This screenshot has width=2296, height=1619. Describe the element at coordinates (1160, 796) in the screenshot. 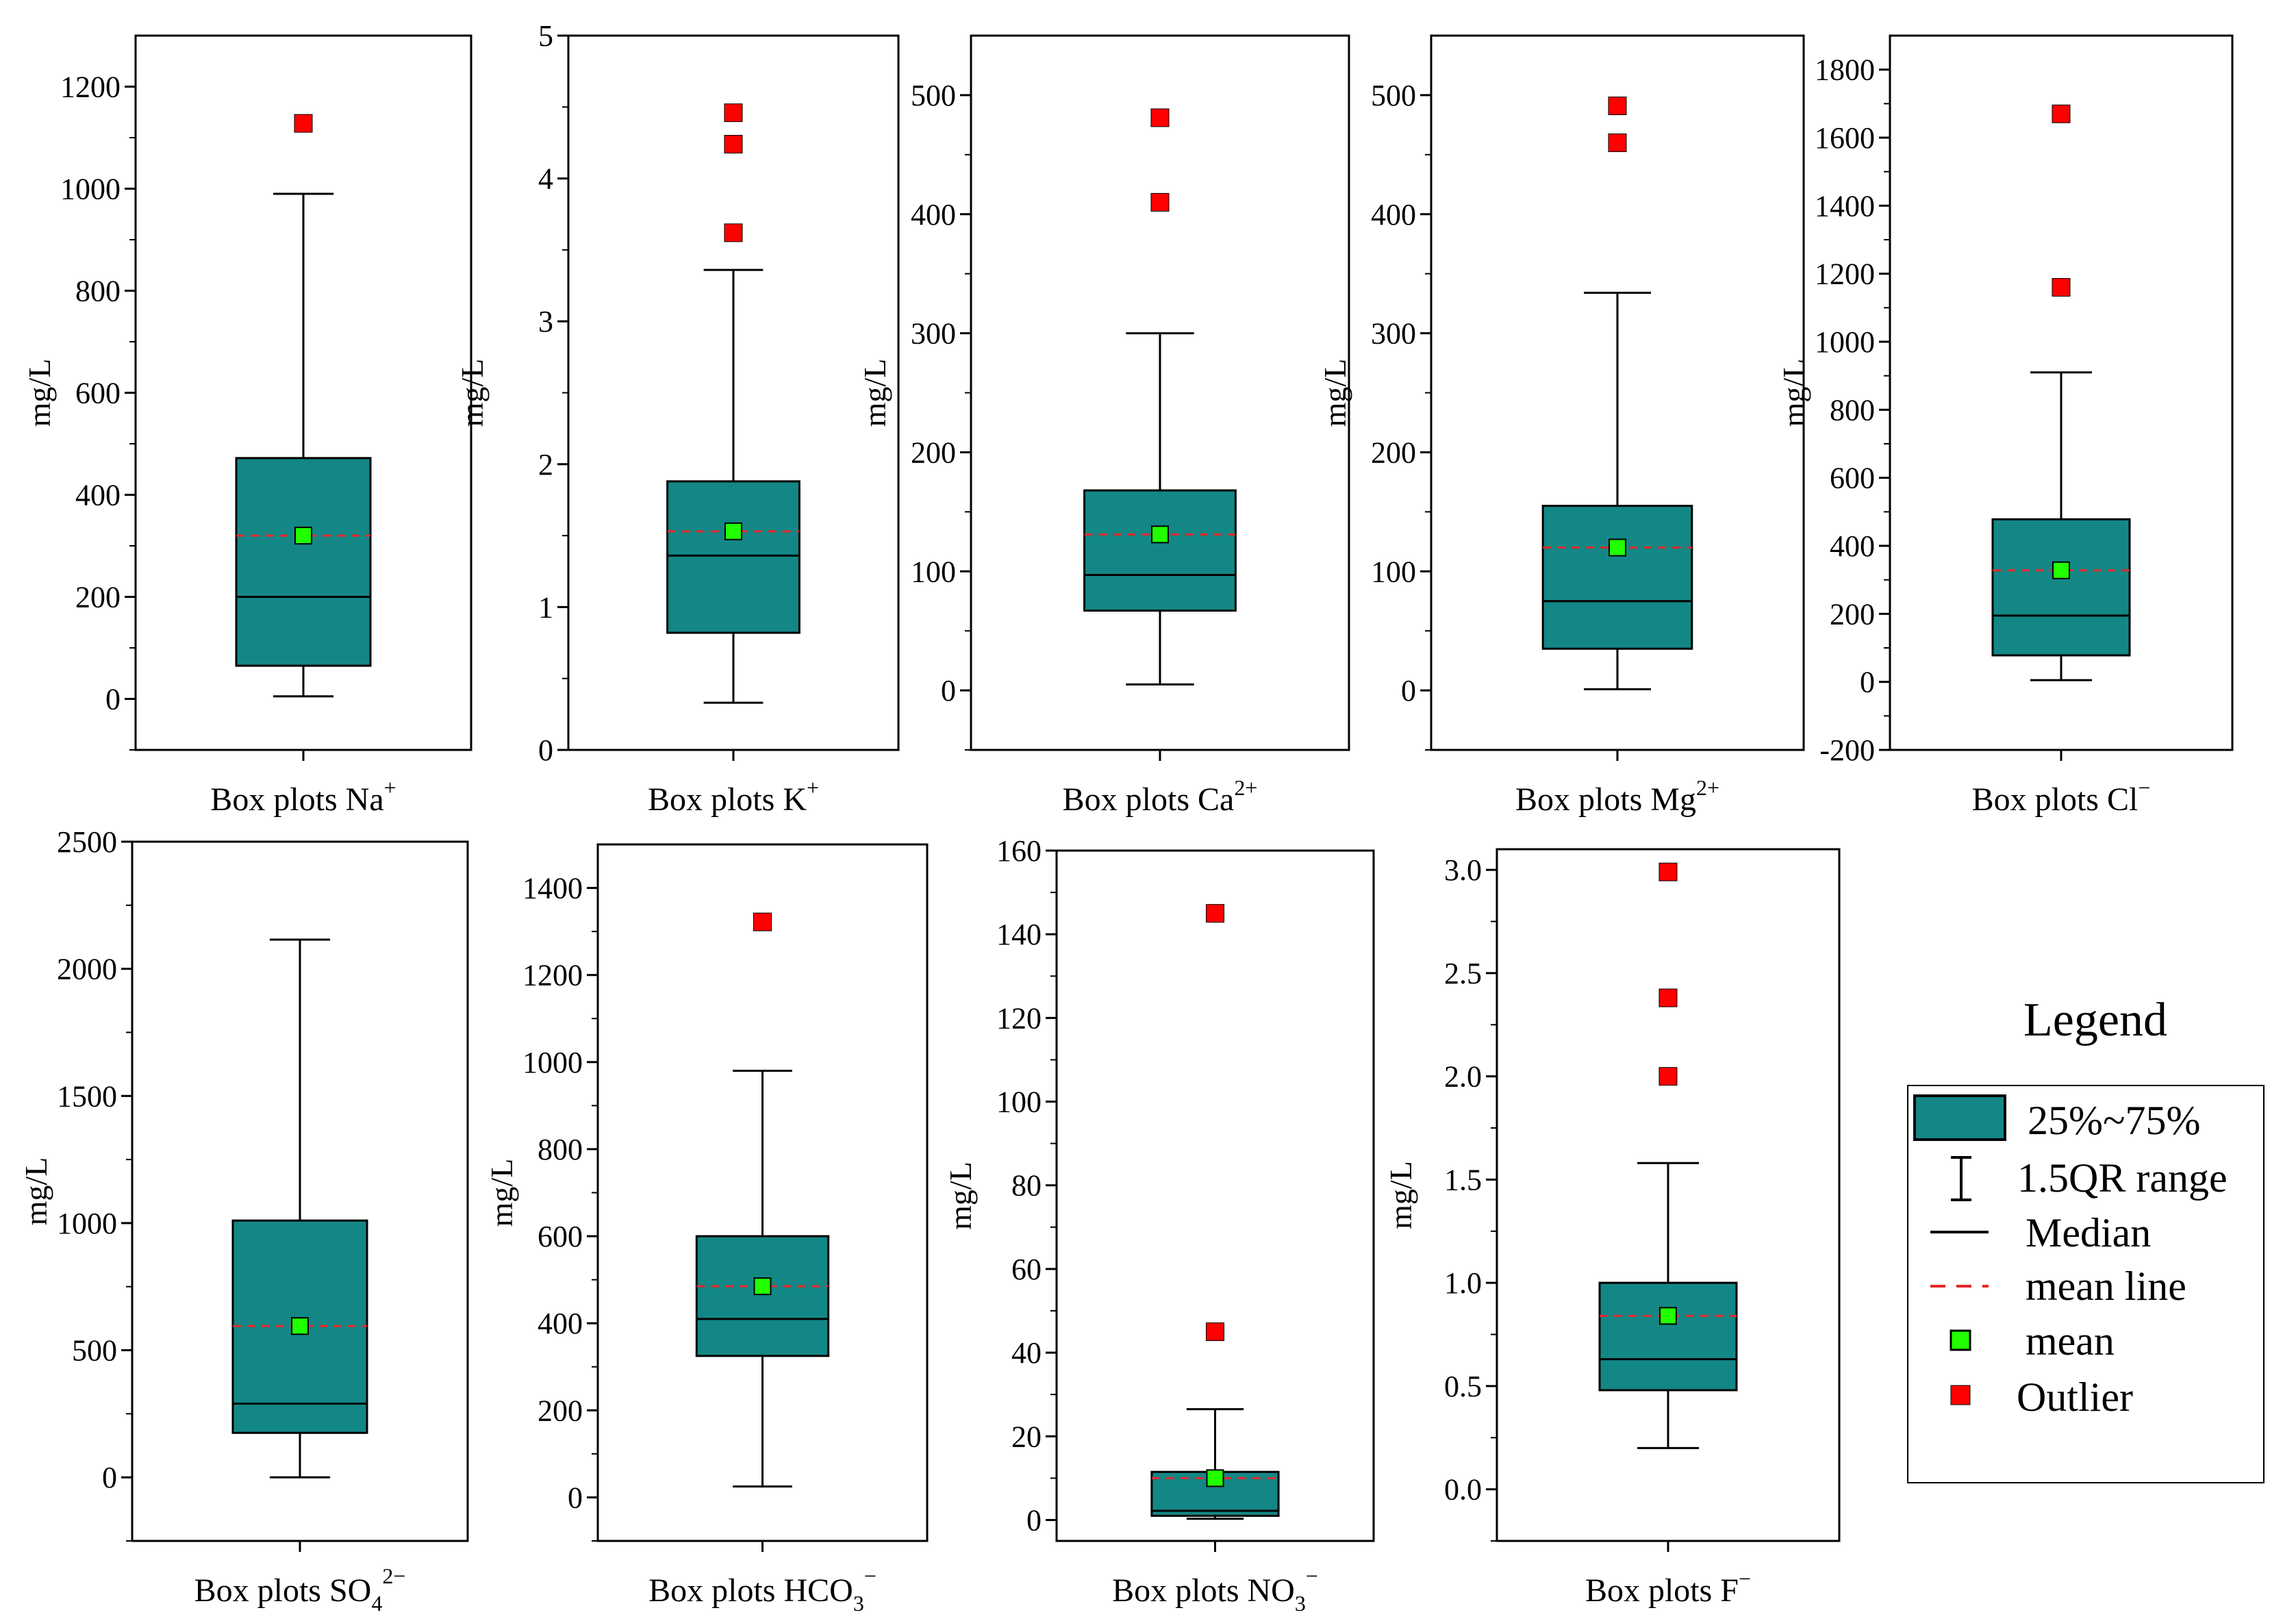

I see `x-axis-label: Box plots Ca2+` at that location.